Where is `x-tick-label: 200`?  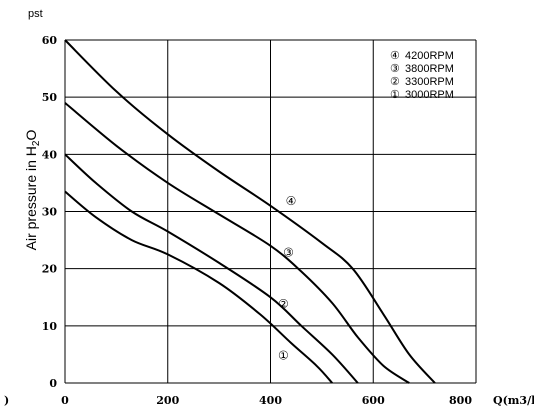 x-tick-label: 200 is located at coordinates (167, 400).